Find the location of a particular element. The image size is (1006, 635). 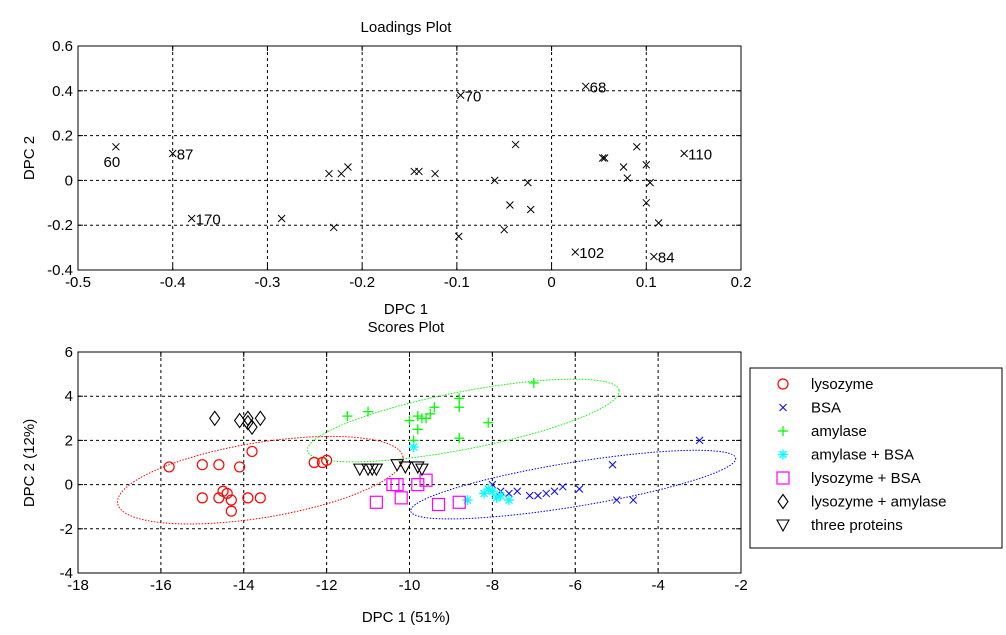

scores-xtick-label: -6 is located at coordinates (575, 585).